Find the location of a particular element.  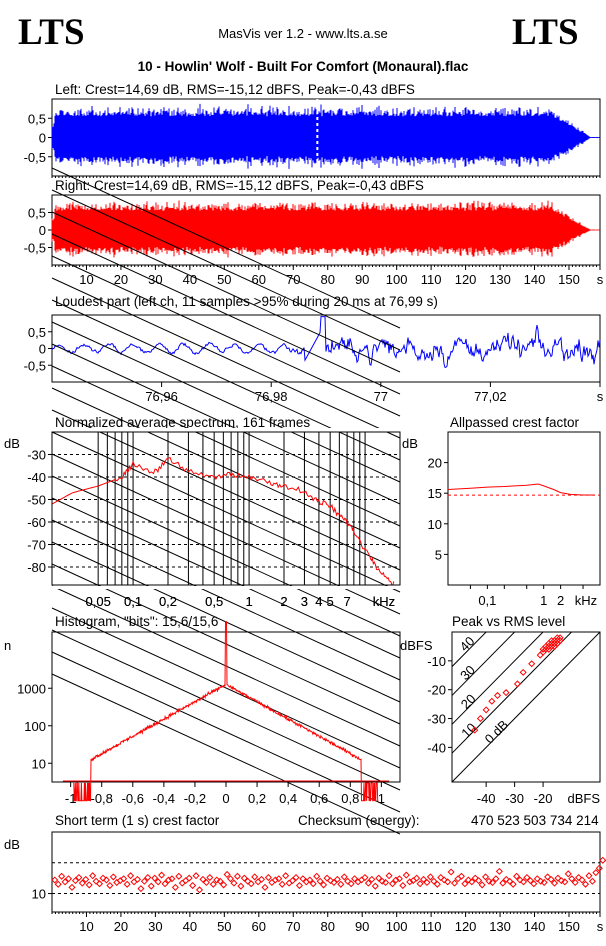

spectrum-mask-left is located at coordinates (25, 488).